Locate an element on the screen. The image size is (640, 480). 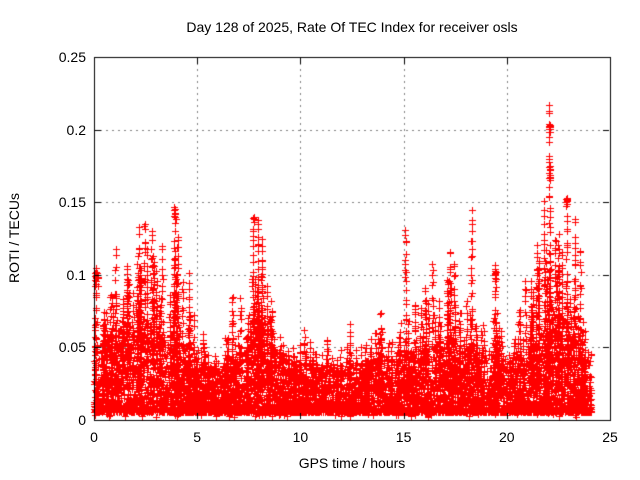
y-tick-label: 0.15 is located at coordinates (72, 202).